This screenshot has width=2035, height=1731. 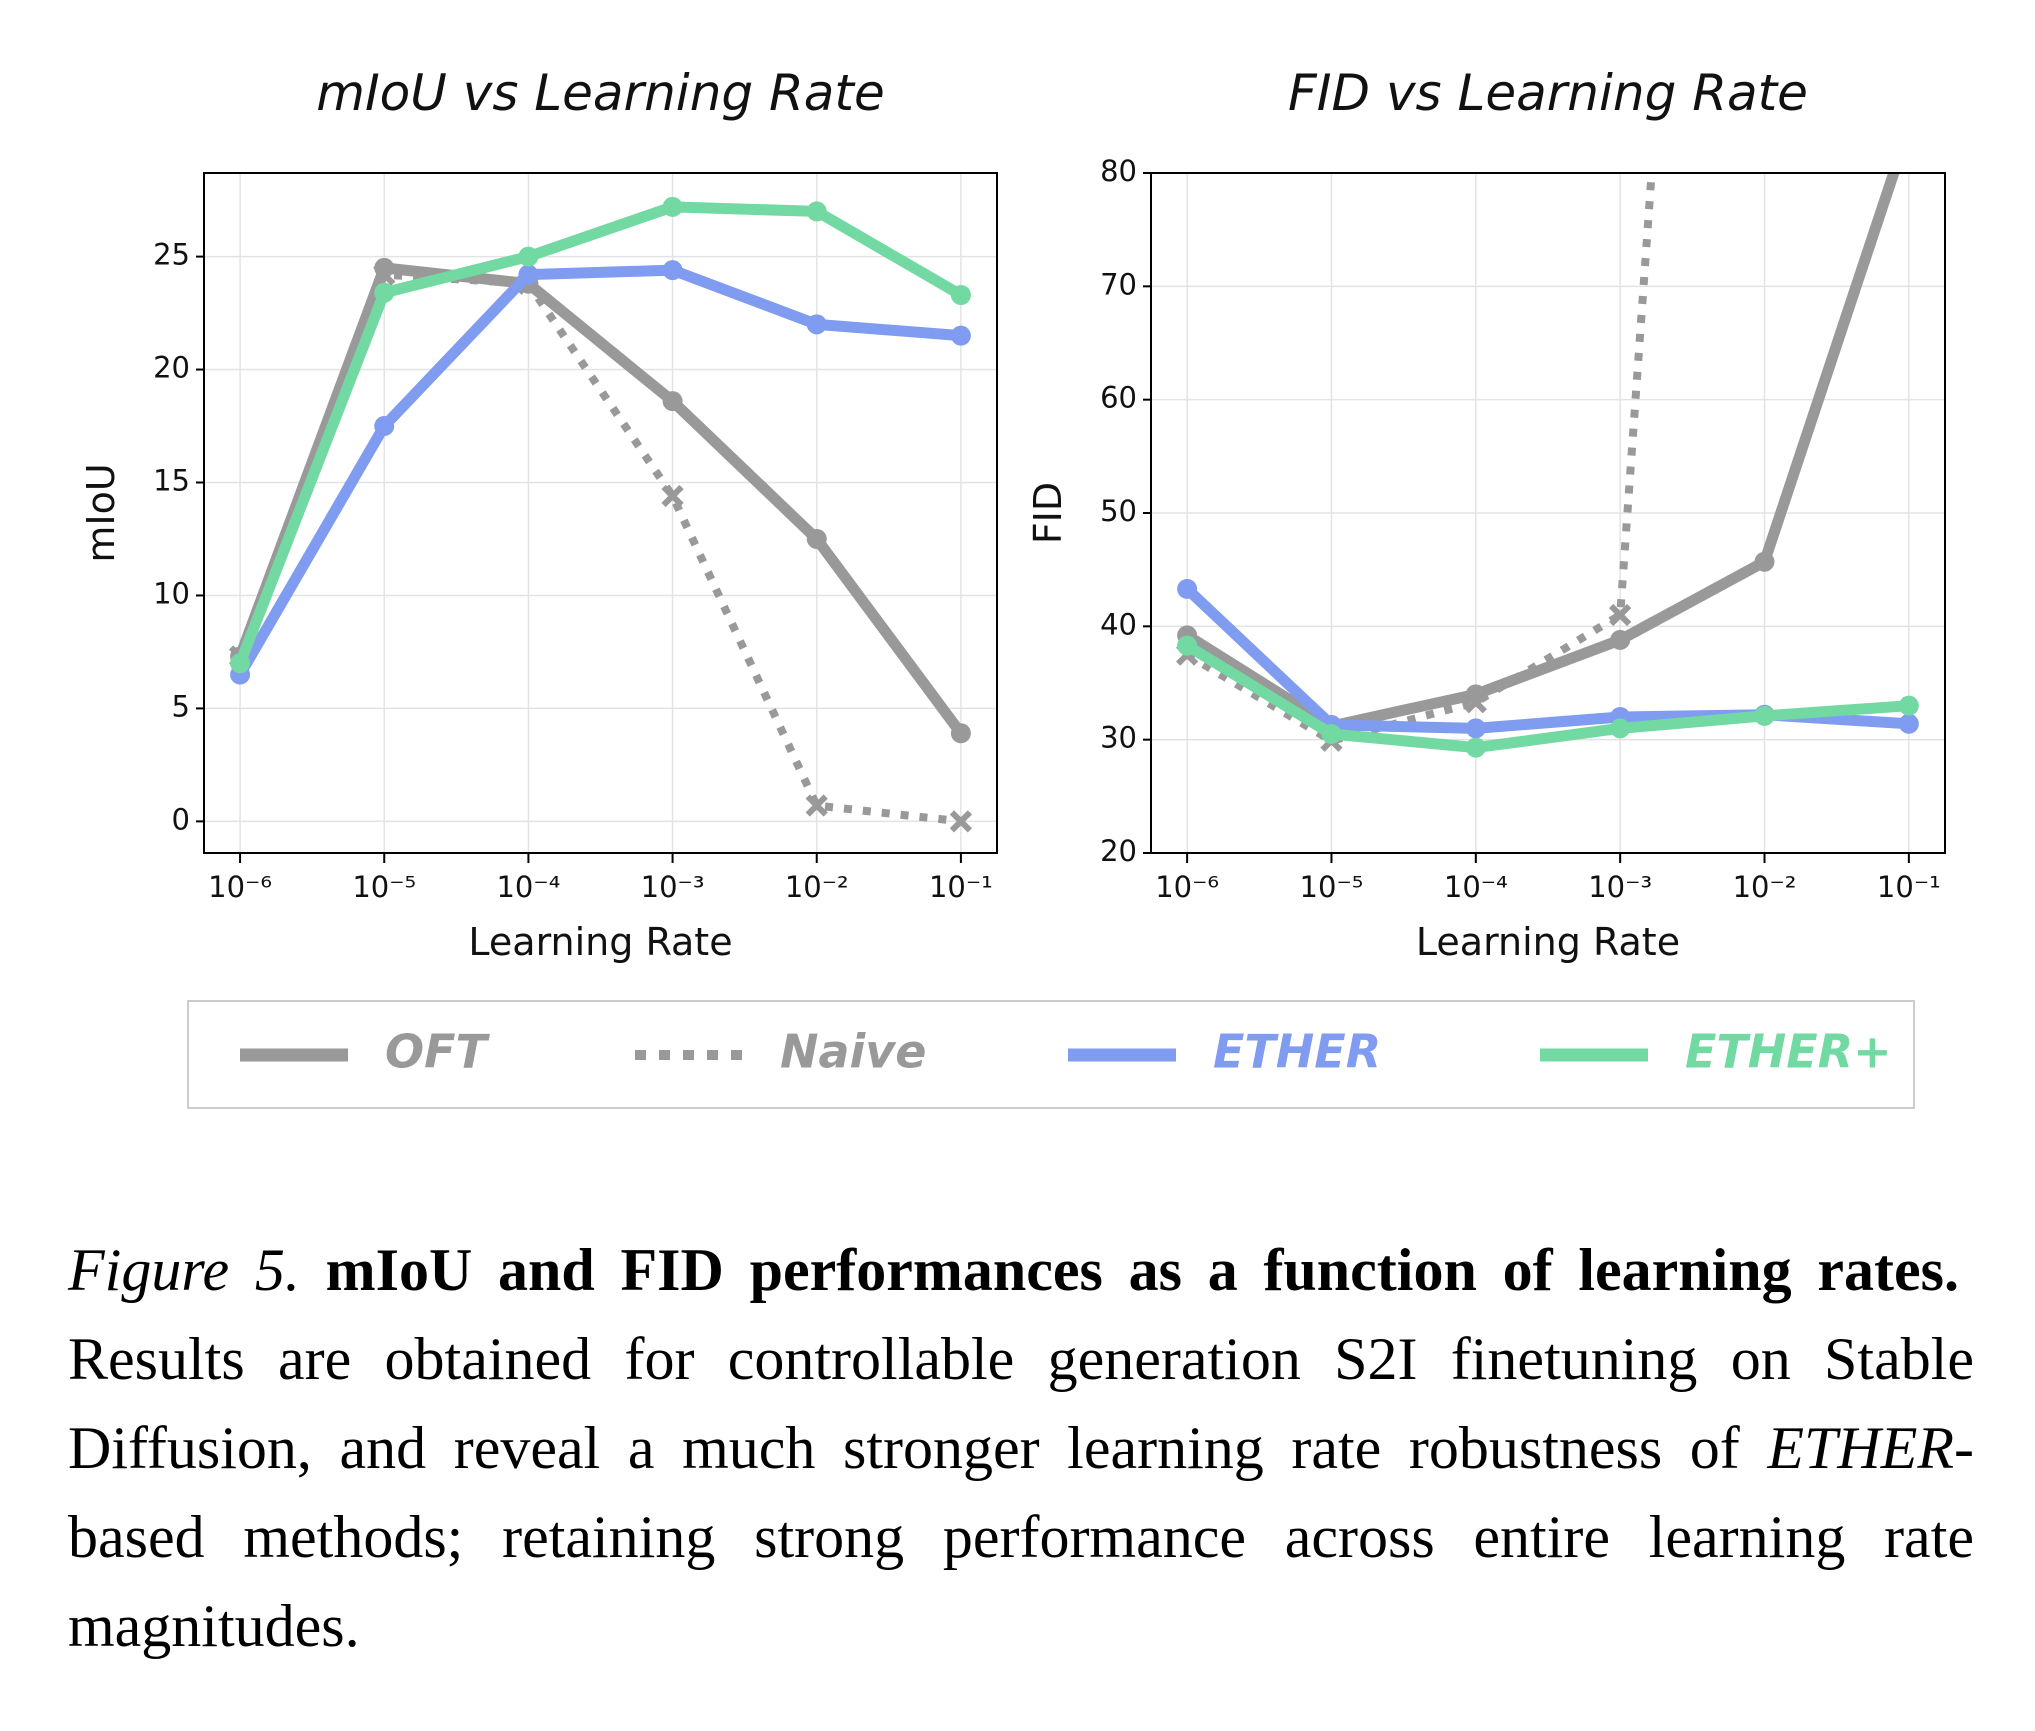 I want to click on legend-label: ETHER, so click(x=1297, y=1052).